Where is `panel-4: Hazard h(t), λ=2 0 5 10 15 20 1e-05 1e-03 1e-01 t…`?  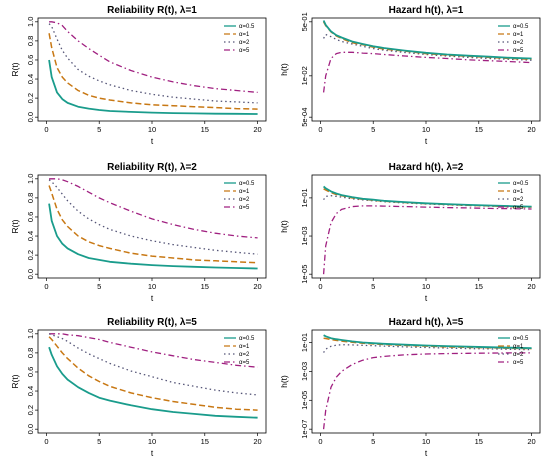 panel-4: Hazard h(t), λ=2 0 5 10 15 20 1e-05 1e-03 1e-01 t… is located at coordinates (410, 232).